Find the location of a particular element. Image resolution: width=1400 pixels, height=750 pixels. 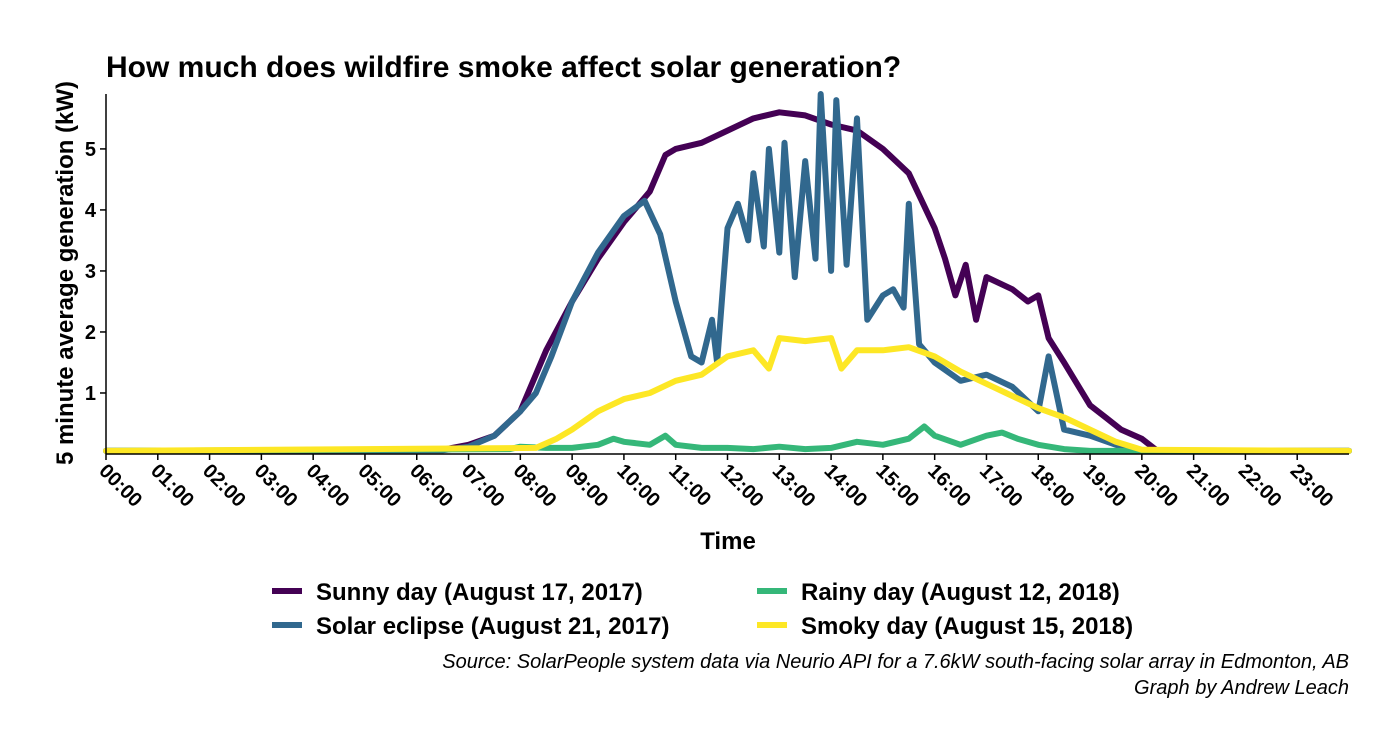

y-ticks: 1 2 3 4 5 is located at coordinates (95, 272).